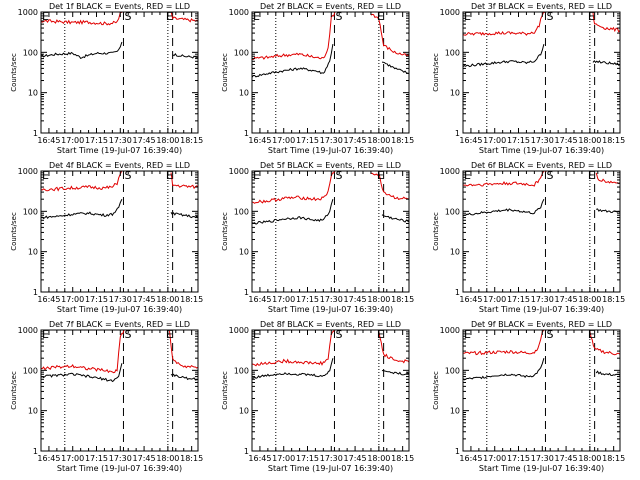  What do you see at coordinates (541, 231) in the screenshot?
I see `plot-area` at bounding box center [541, 231].